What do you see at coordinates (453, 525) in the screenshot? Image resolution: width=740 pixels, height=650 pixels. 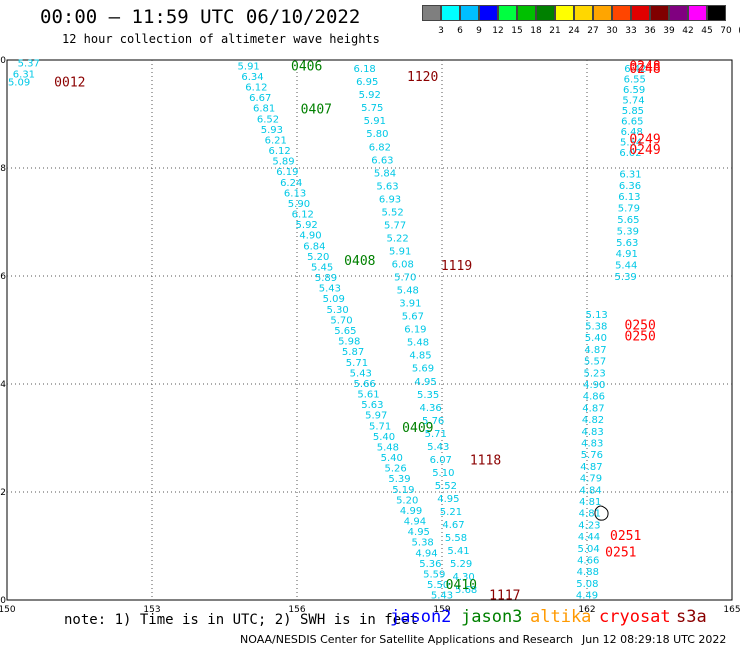 I see `swh-value: 4.67` at bounding box center [453, 525].